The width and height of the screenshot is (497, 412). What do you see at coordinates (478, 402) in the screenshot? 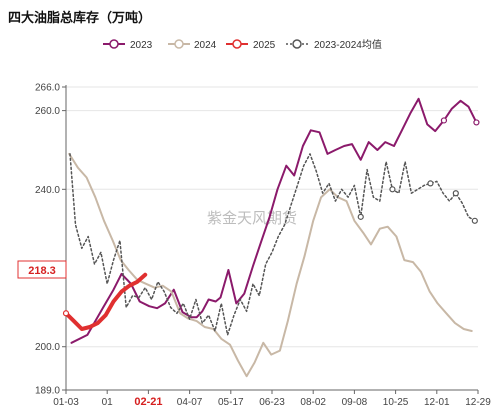
I see `x-tick-label: 12-29` at bounding box center [478, 402].